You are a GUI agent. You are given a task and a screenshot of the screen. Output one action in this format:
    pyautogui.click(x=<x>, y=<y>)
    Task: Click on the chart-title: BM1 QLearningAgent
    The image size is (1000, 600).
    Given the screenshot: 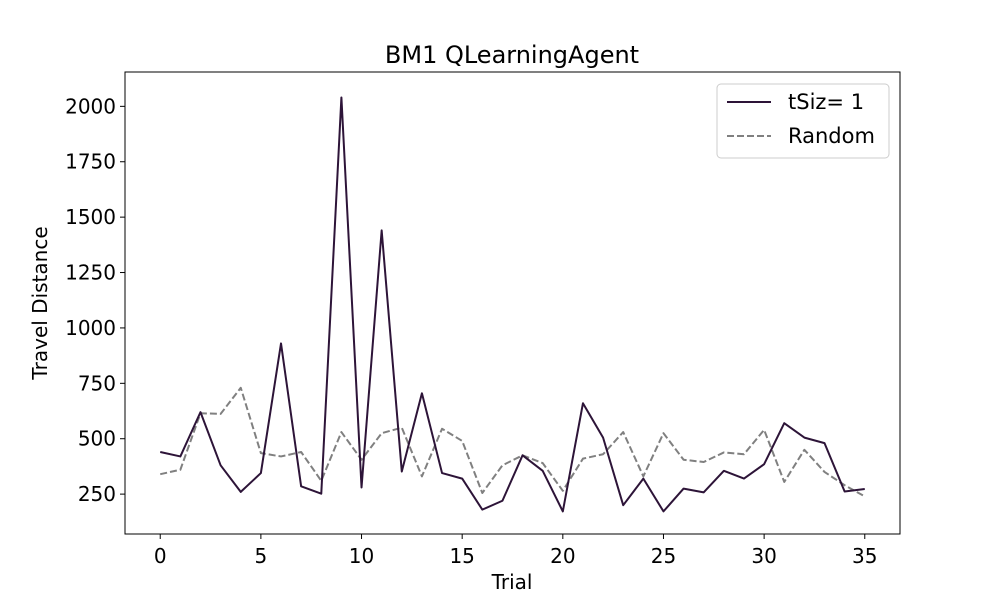 What is the action you would take?
    pyautogui.click(x=512, y=55)
    